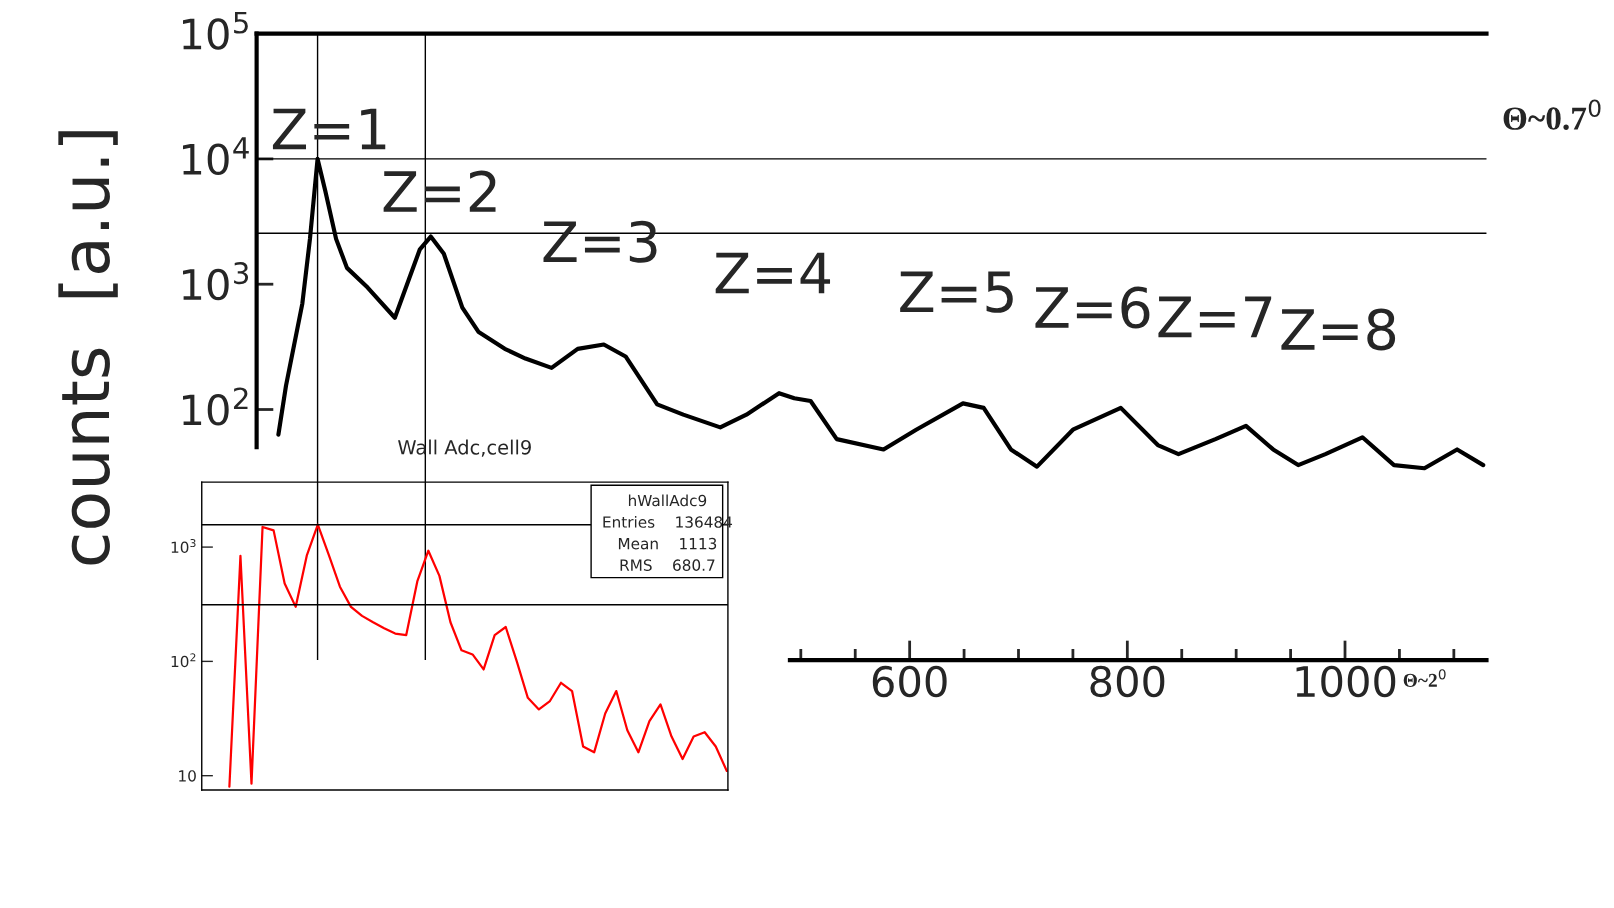 This screenshot has height=908, width=1614. Describe the element at coordinates (909, 681) in the screenshot. I see `x-tick-label: 600` at that location.